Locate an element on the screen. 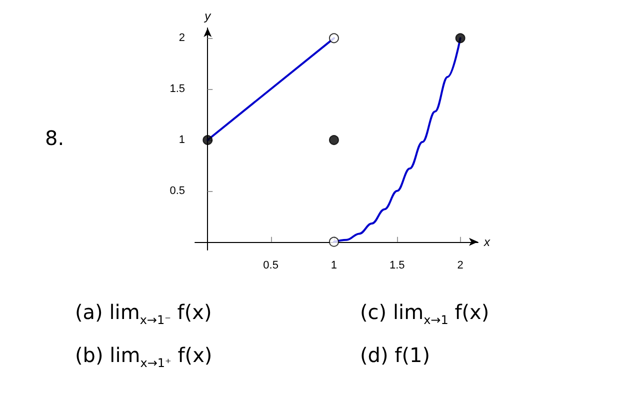 The image size is (641, 399). x-tick-label: 1.5 is located at coordinates (397, 266).